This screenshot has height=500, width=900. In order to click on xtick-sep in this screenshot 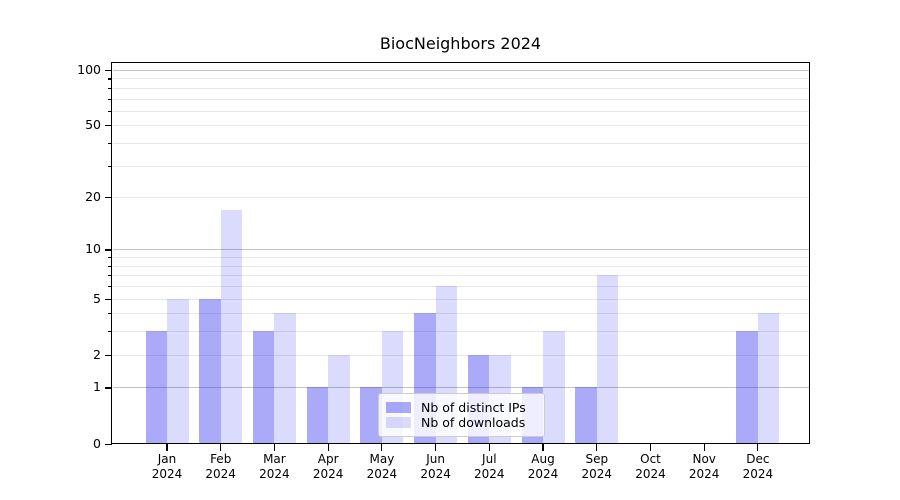, I will do `click(597, 447)`.